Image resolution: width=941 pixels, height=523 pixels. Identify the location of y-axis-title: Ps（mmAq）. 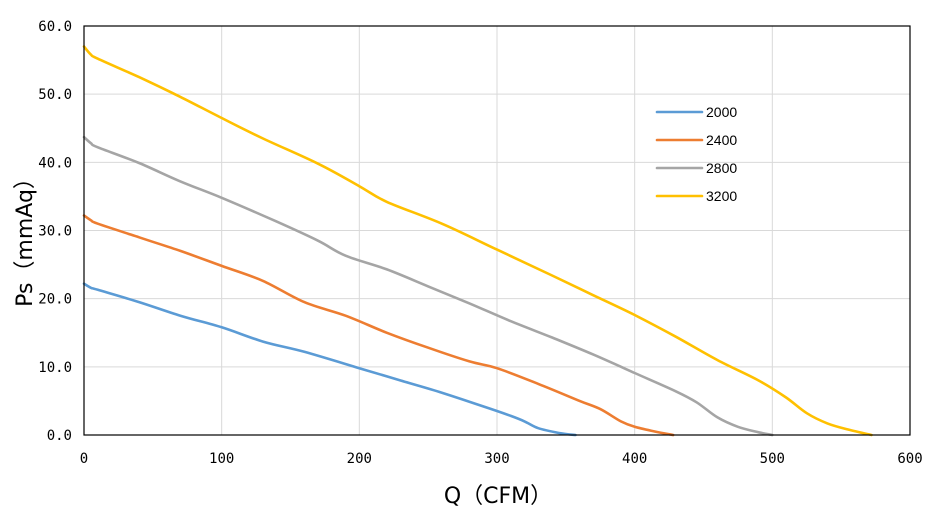
(25, 237).